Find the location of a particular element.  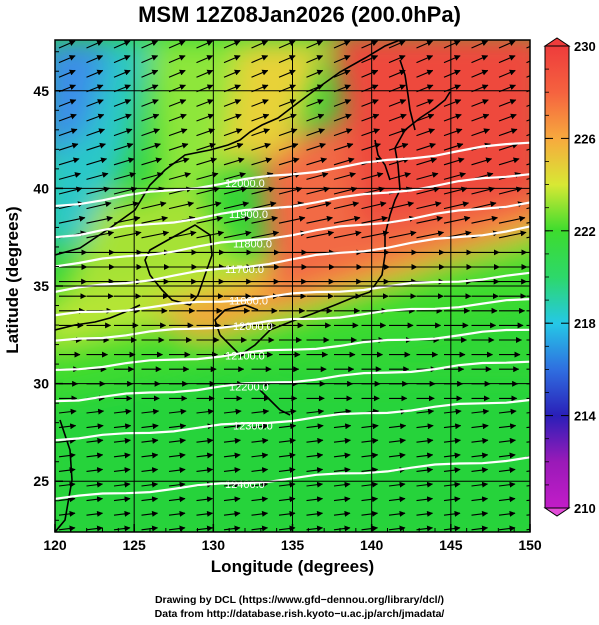

colorbar-tick-label: 218 is located at coordinates (585, 323).